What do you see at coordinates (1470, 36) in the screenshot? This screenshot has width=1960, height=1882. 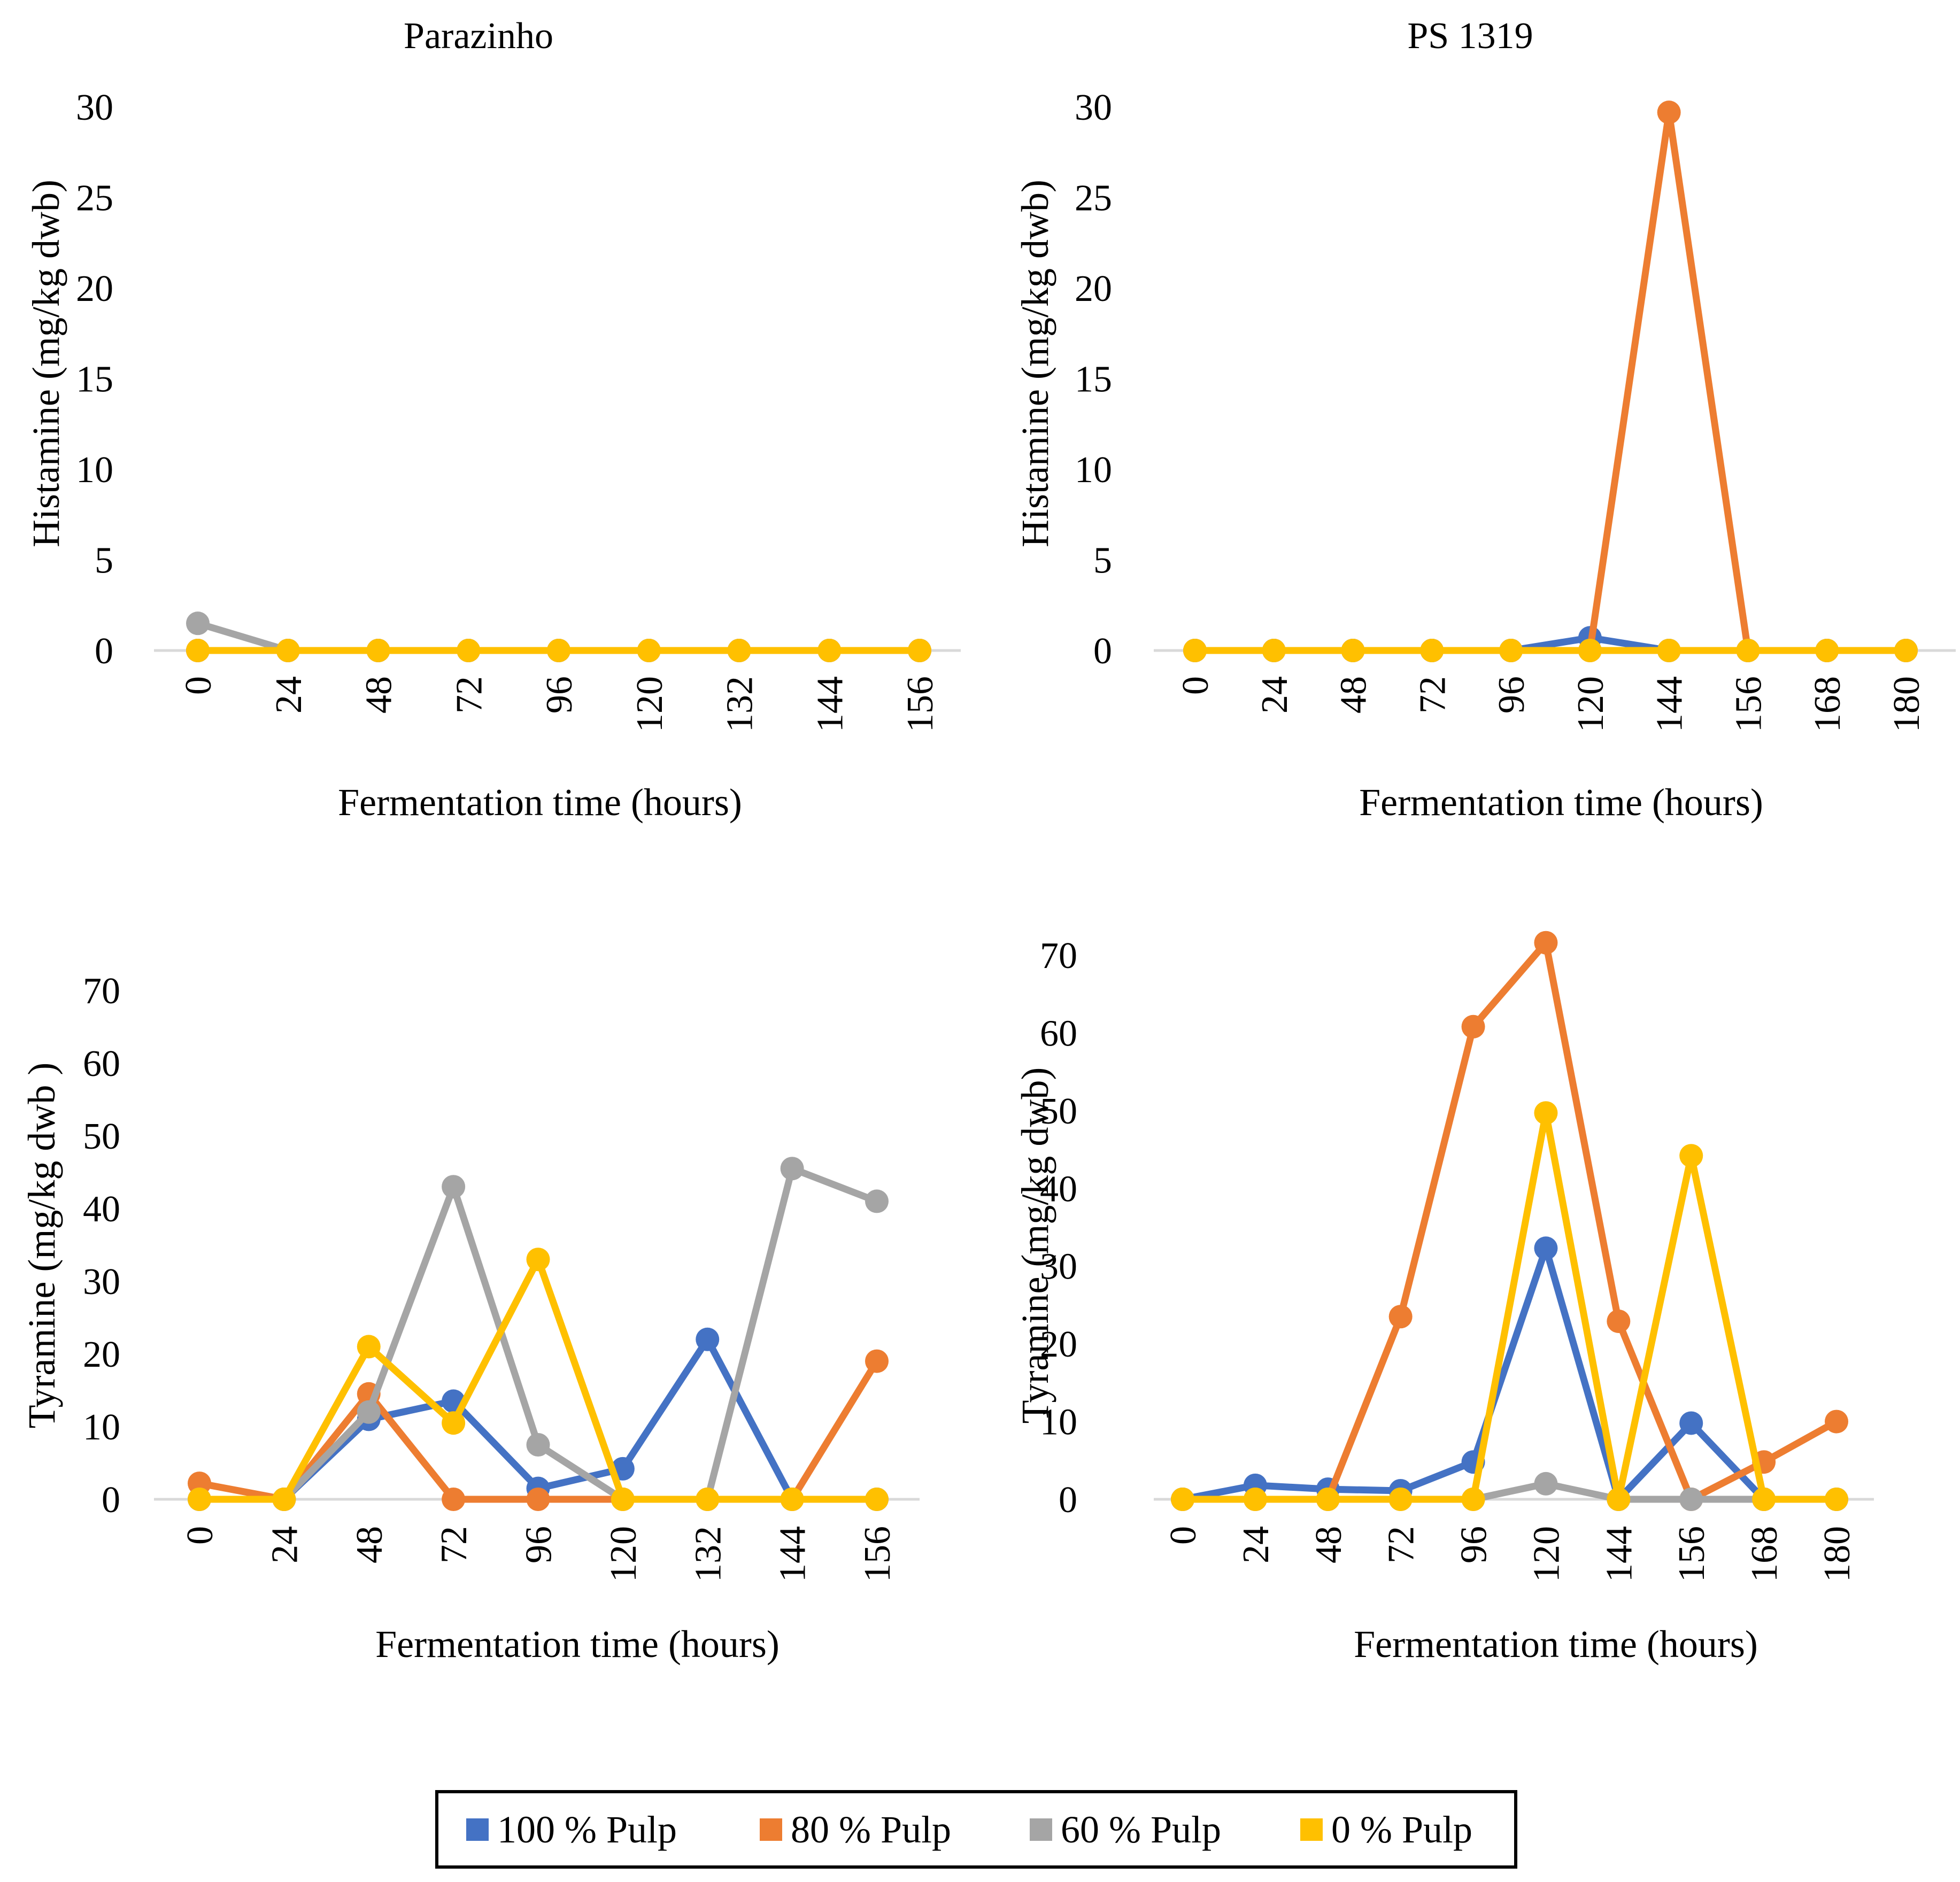 I see `chart-title: PS 1319` at bounding box center [1470, 36].